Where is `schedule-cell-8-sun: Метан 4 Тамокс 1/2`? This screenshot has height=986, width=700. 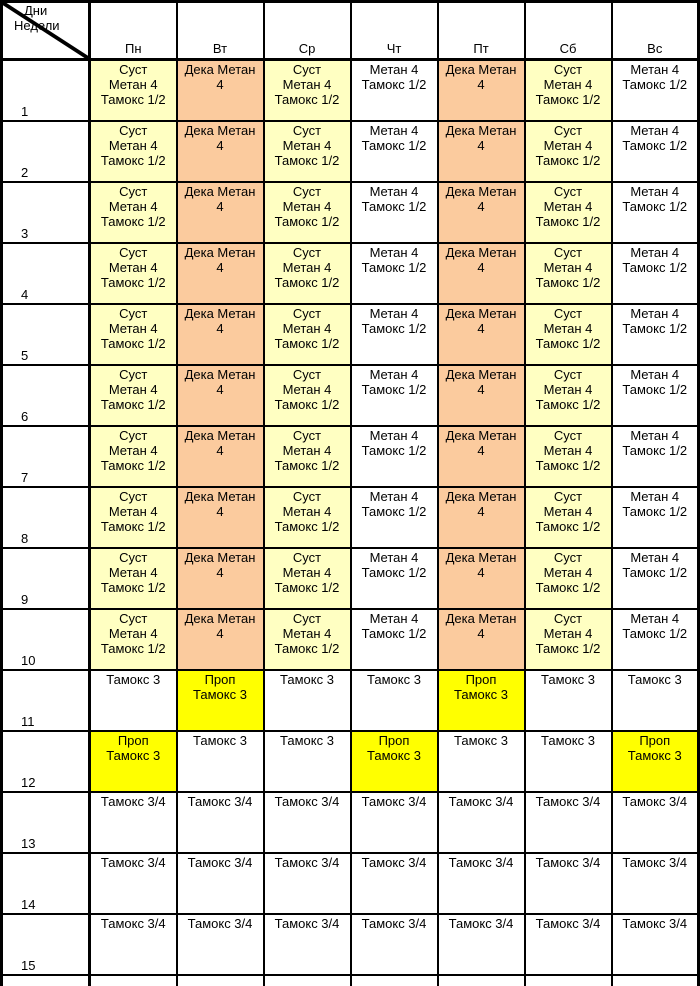 schedule-cell-8-sun: Метан 4 Тамокс 1/2 is located at coordinates (655, 517).